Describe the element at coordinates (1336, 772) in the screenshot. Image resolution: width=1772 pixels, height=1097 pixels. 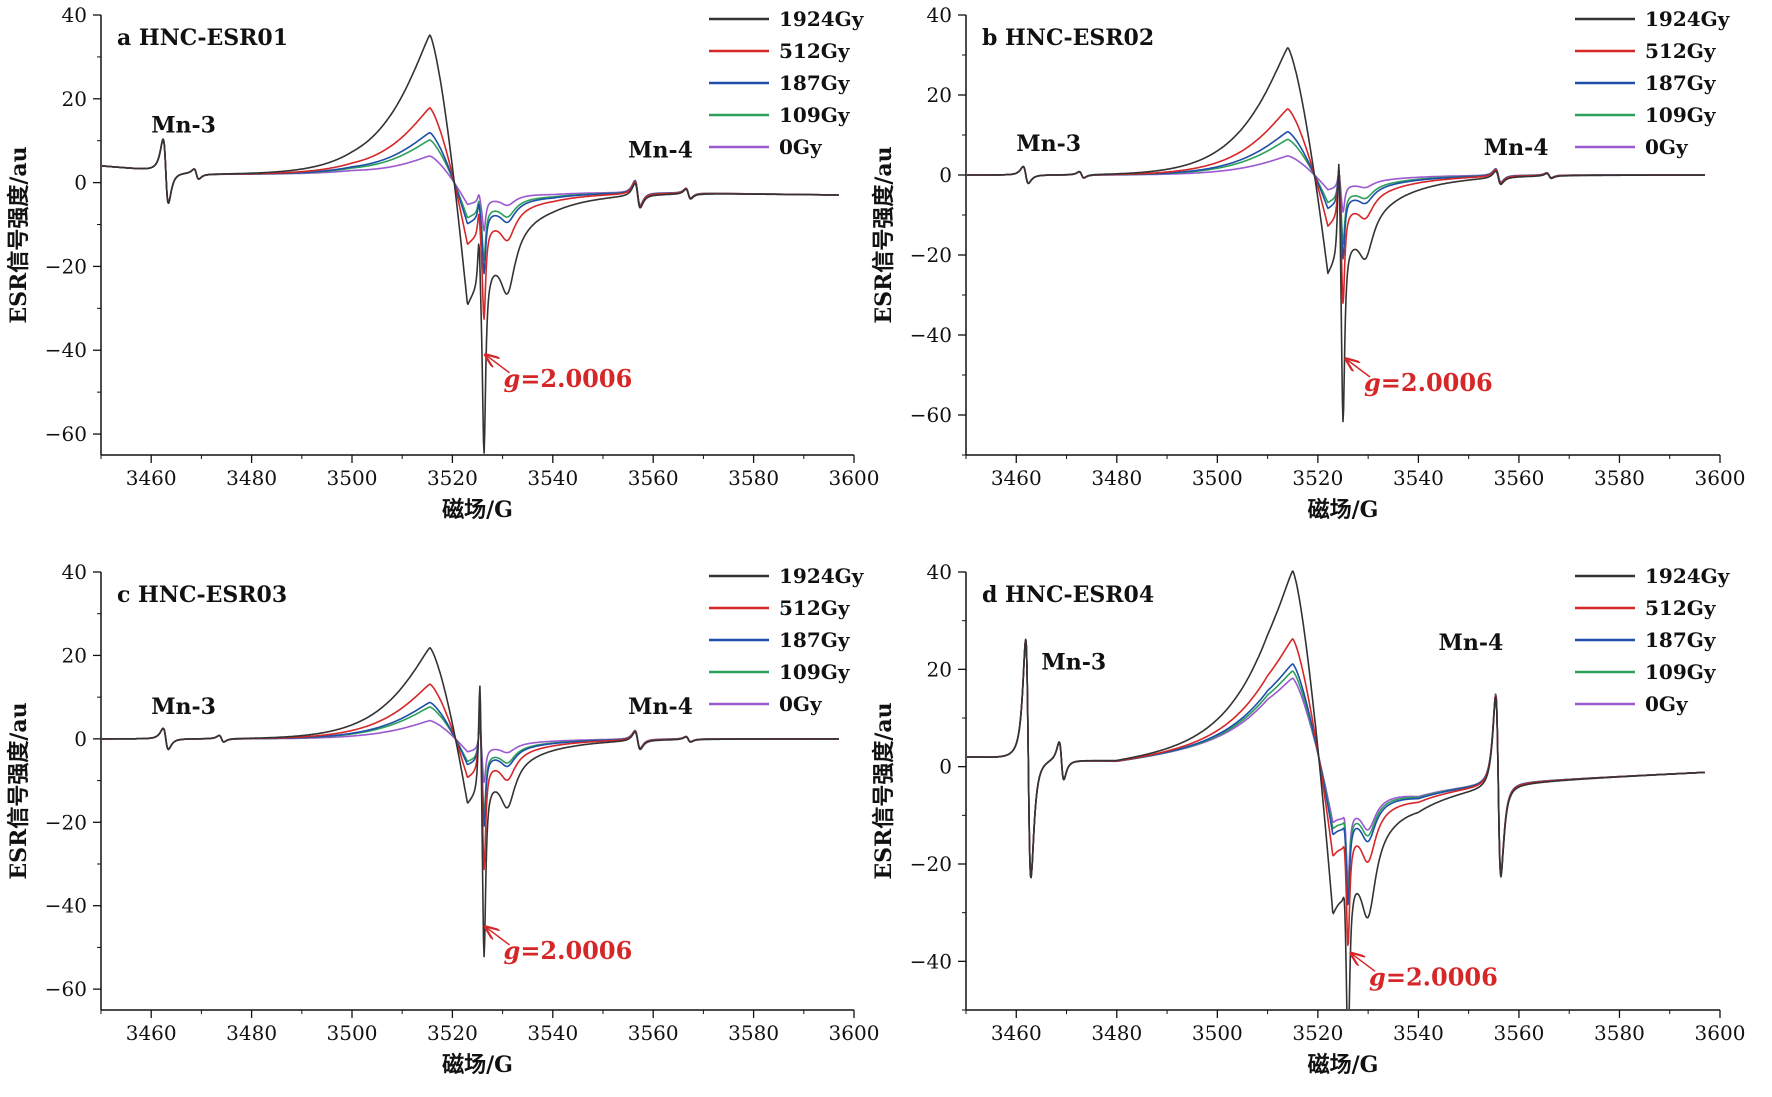
I see `series-line-187Gy` at that location.